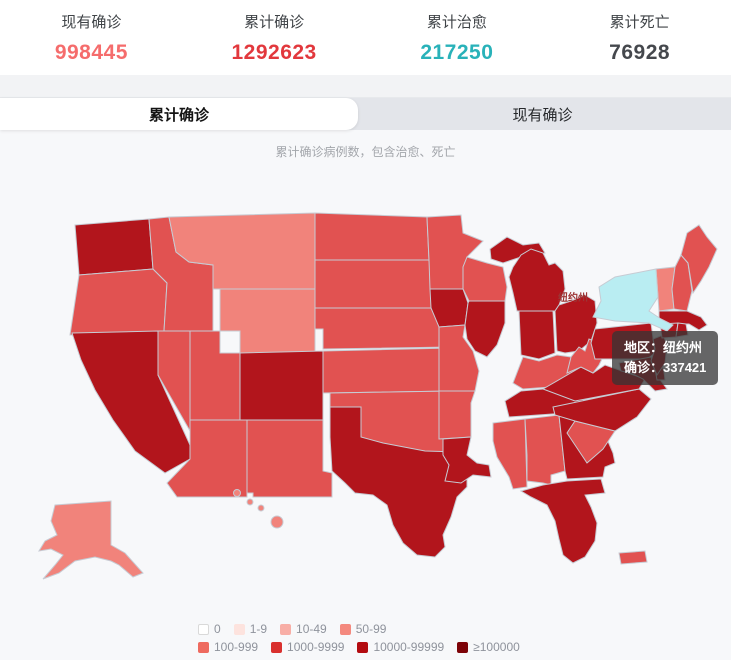 The image size is (731, 660). I want to click on stat-total-confirmed: 累计确诊 1292623, so click(274, 43).